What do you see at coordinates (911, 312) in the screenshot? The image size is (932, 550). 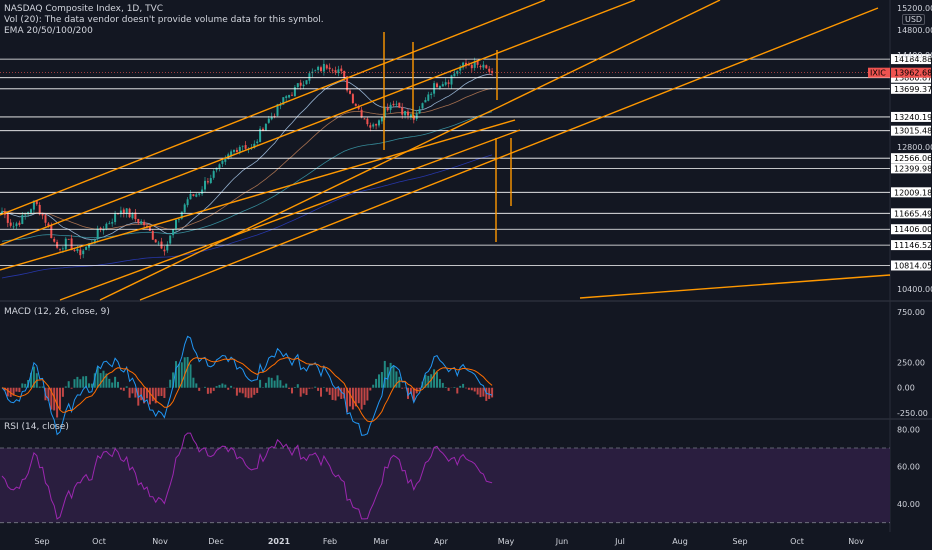 I see `macd-axis-tick: 750.00` at bounding box center [911, 312].